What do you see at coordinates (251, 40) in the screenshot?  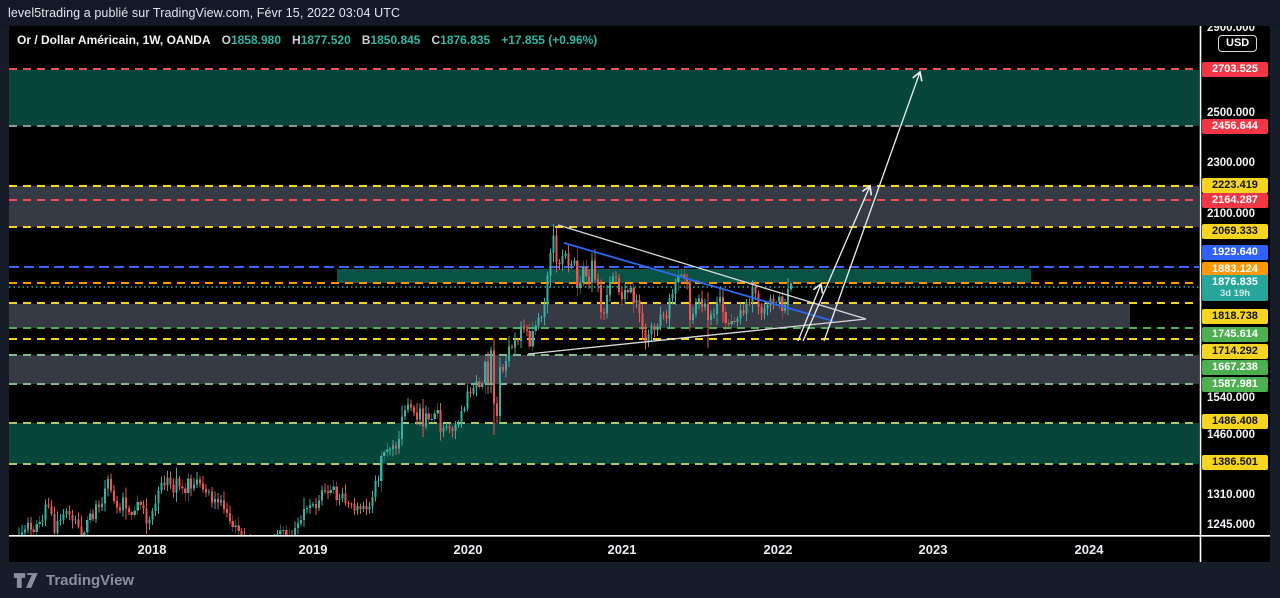 I see `ohlc-open: O1858.980` at bounding box center [251, 40].